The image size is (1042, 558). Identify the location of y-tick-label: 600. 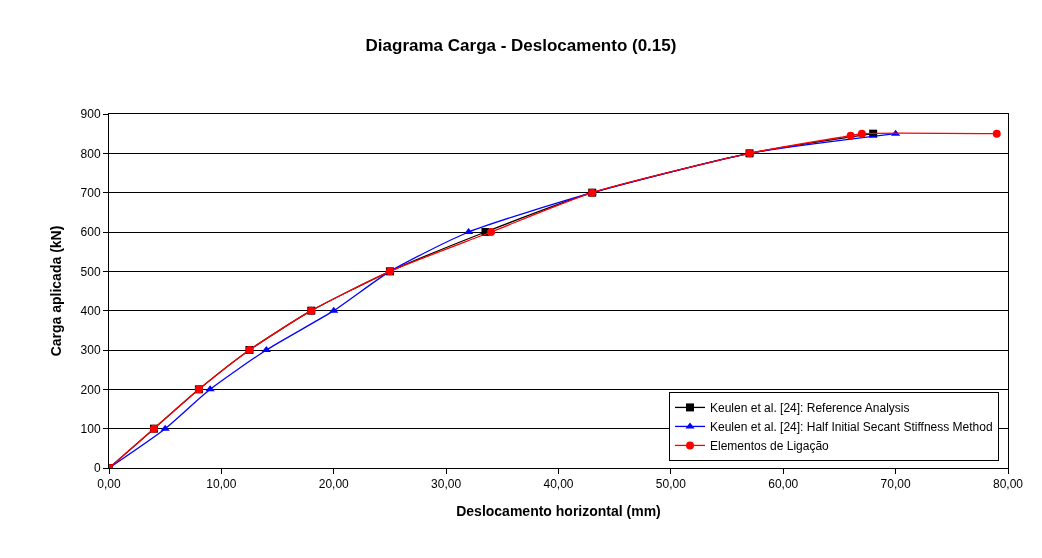
(90, 232).